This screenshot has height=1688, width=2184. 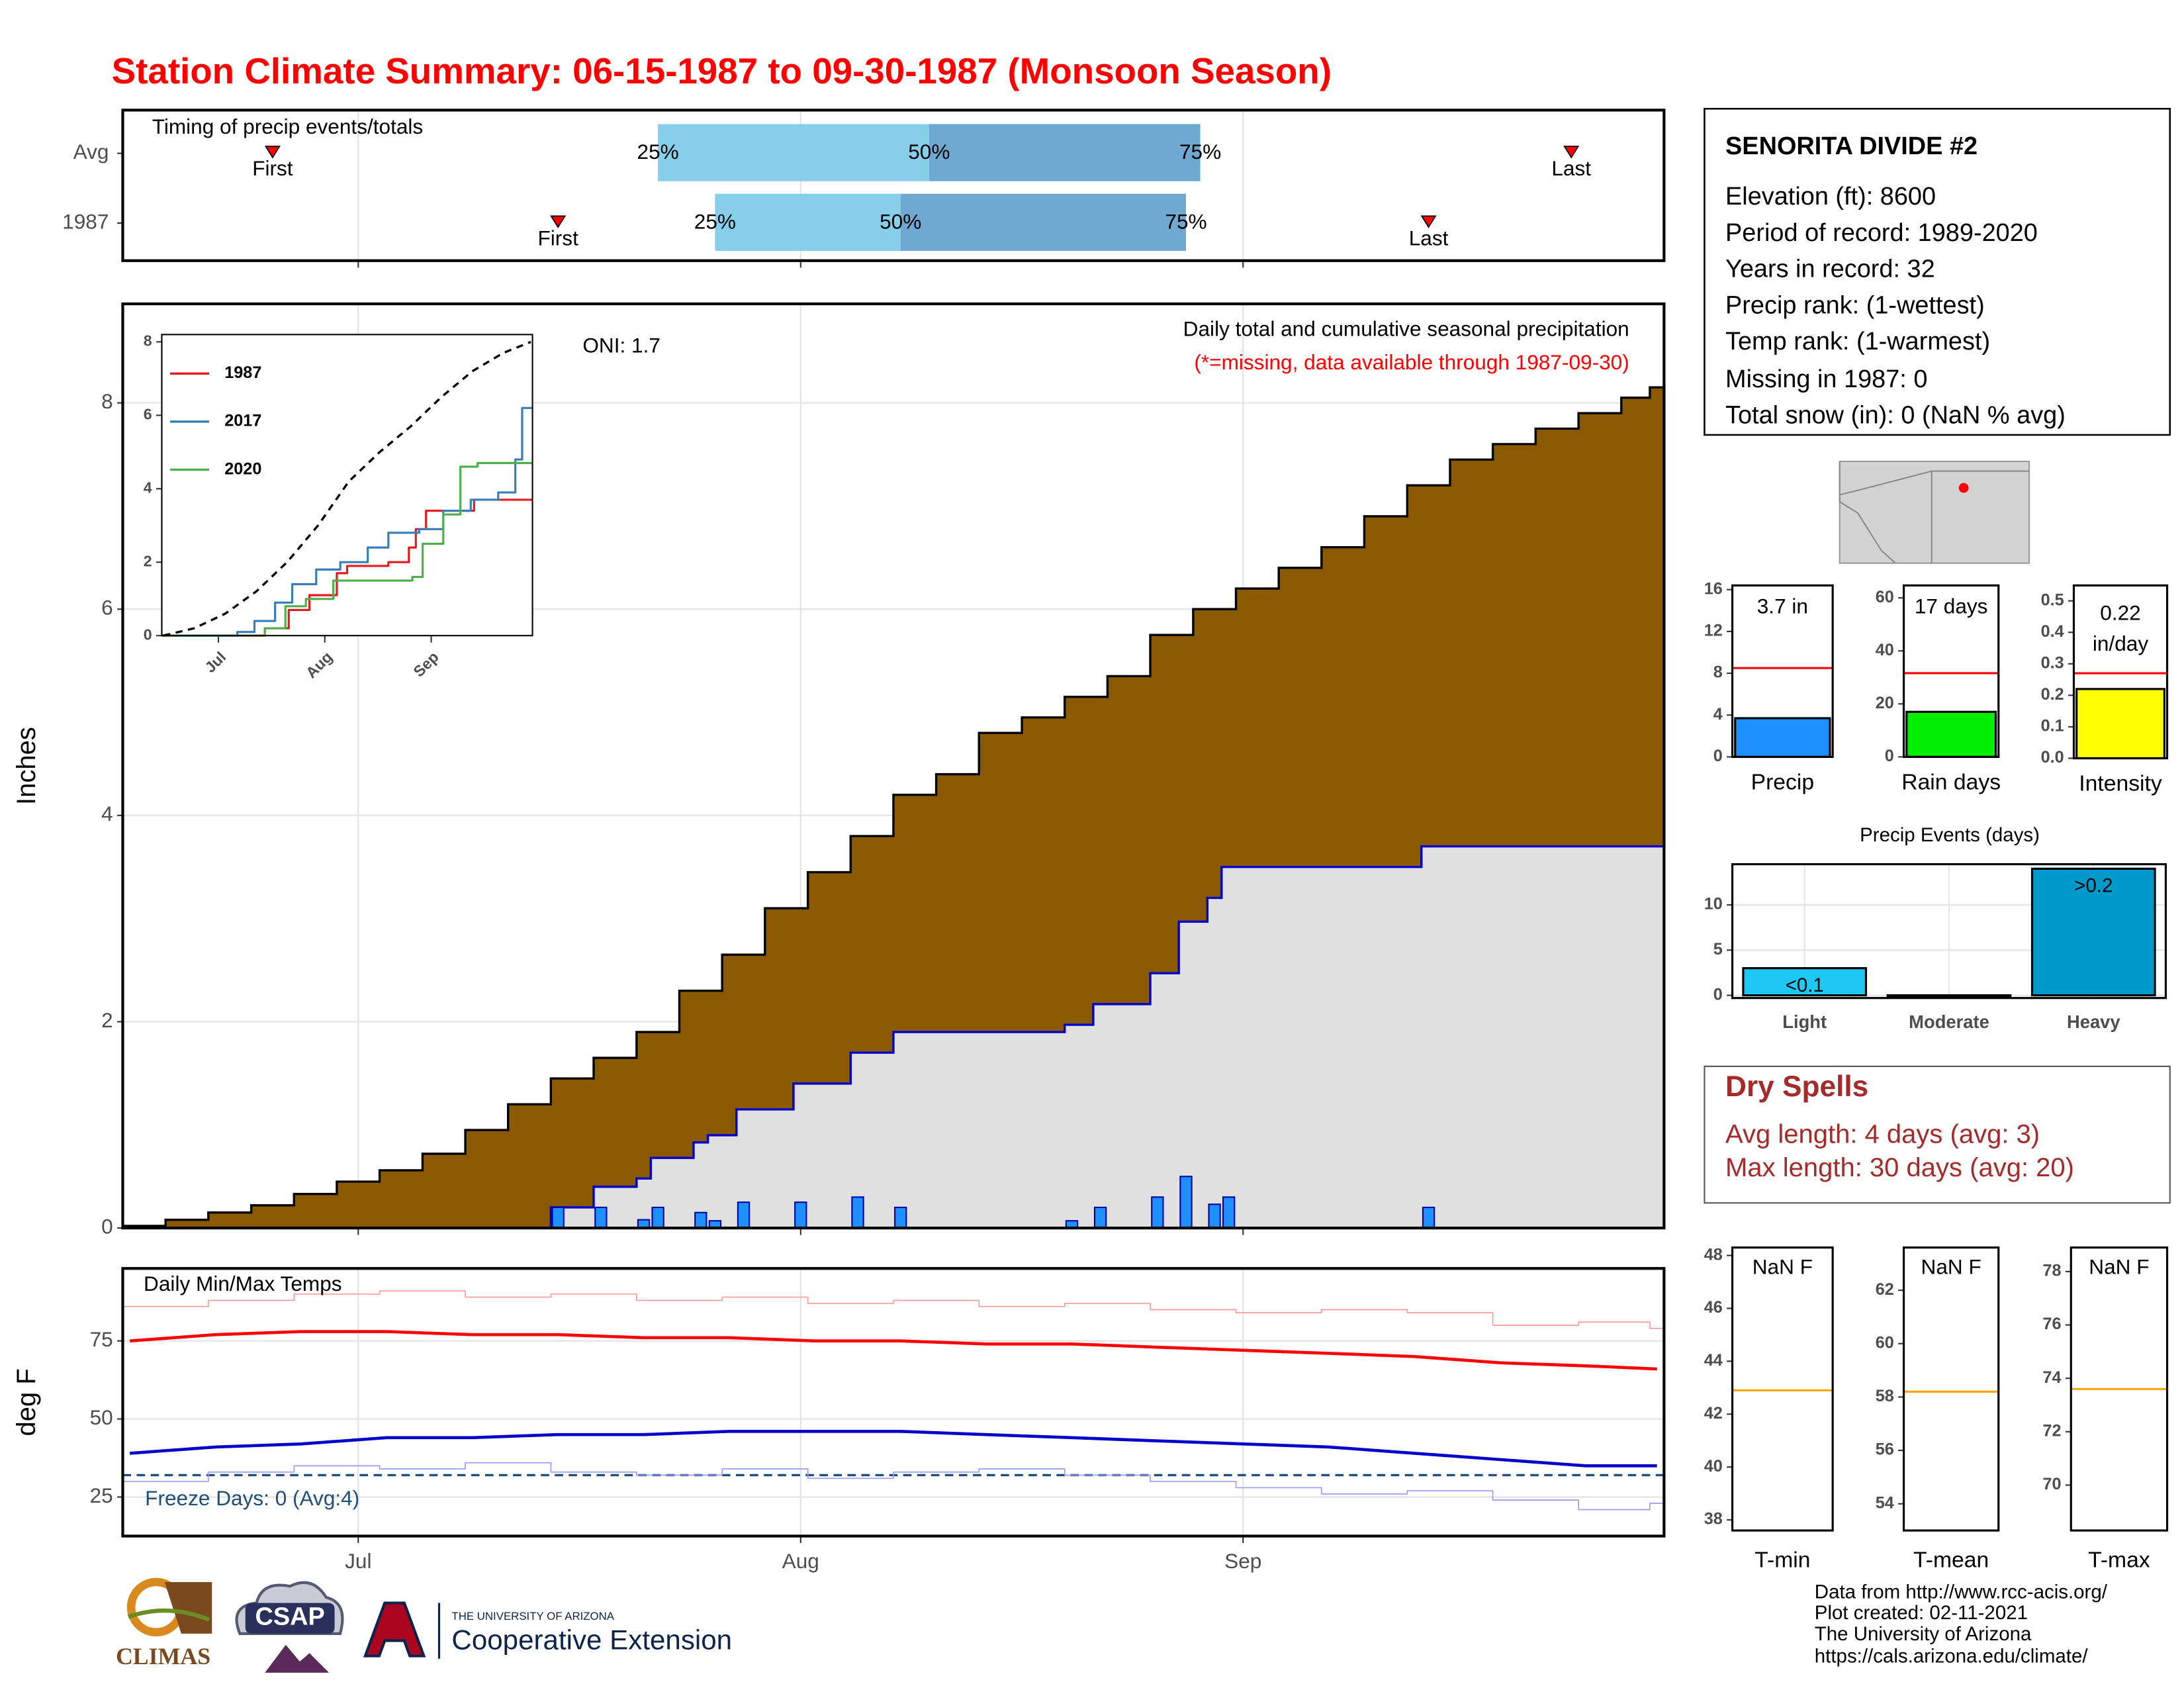 What do you see at coordinates (1826, 379) in the screenshot?
I see `station-line: Missing in 1987: 0` at bounding box center [1826, 379].